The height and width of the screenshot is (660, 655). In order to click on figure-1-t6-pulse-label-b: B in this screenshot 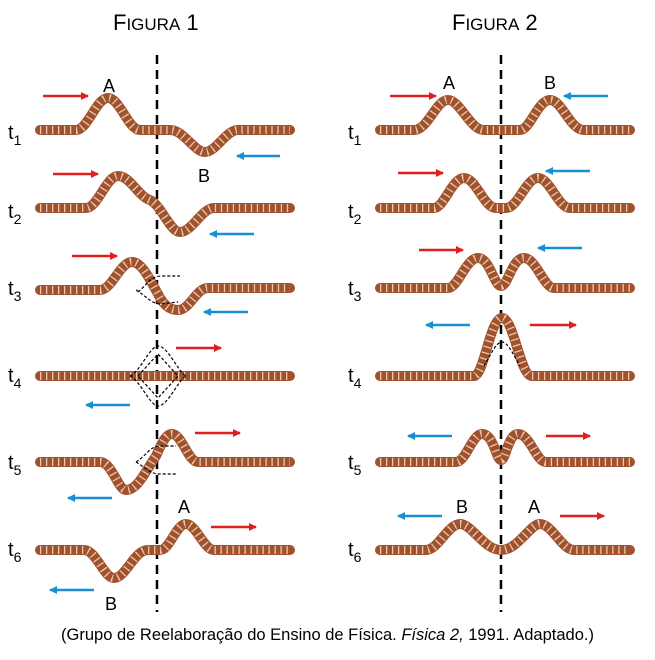, I will do `click(111, 604)`.